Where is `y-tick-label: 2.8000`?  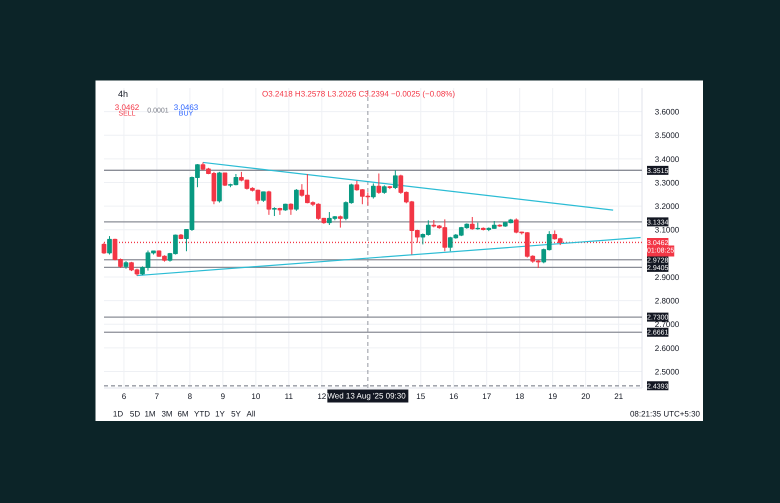
y-tick-label: 2.8000 is located at coordinates (667, 301).